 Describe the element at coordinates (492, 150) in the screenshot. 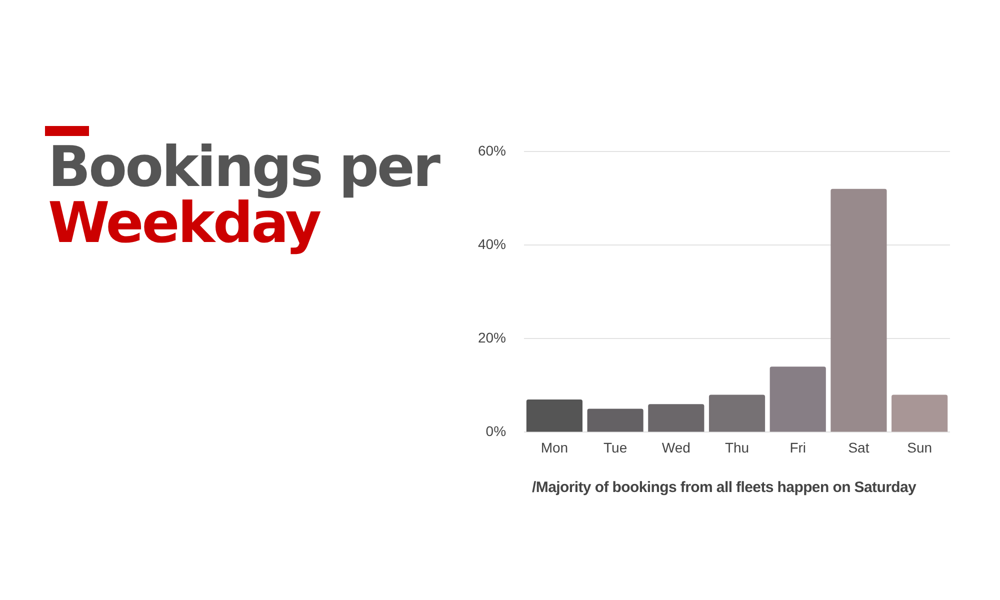

I see `y-tick-label: 60%` at that location.